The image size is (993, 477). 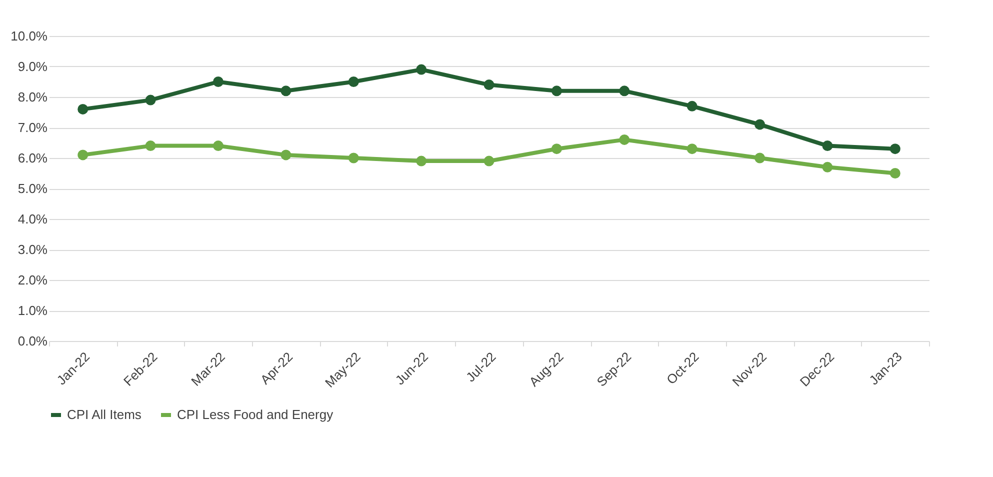 What do you see at coordinates (104, 414) in the screenshot?
I see `legend-label: CPI All Items` at bounding box center [104, 414].